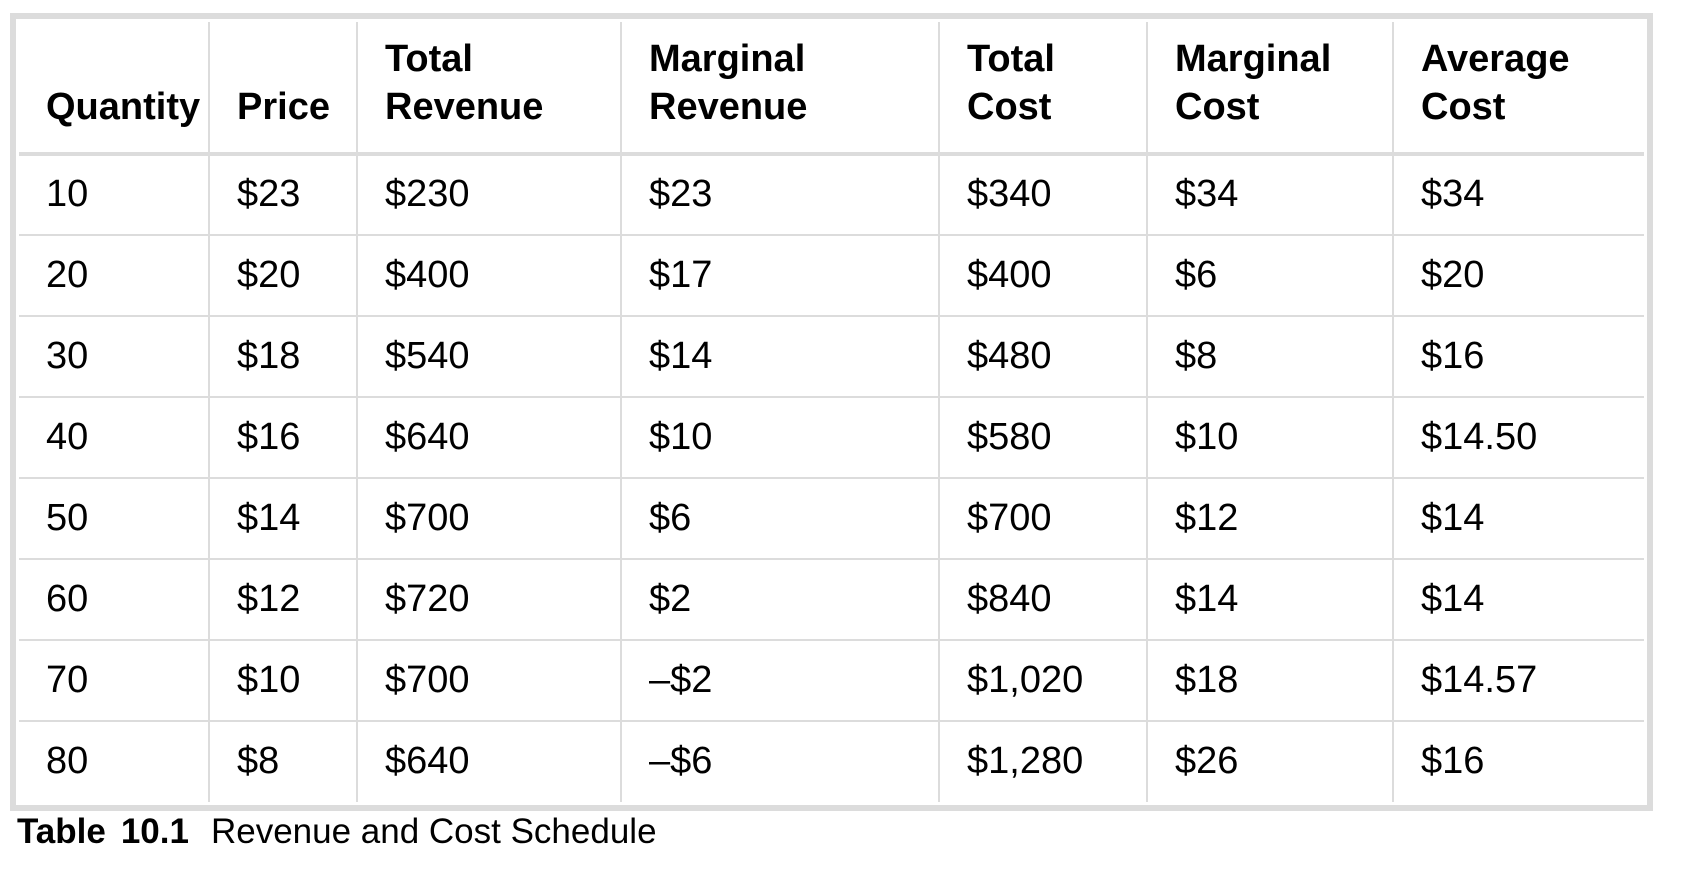 The width and height of the screenshot is (1692, 886). What do you see at coordinates (282, 89) in the screenshot?
I see `column-header-price: Price` at bounding box center [282, 89].